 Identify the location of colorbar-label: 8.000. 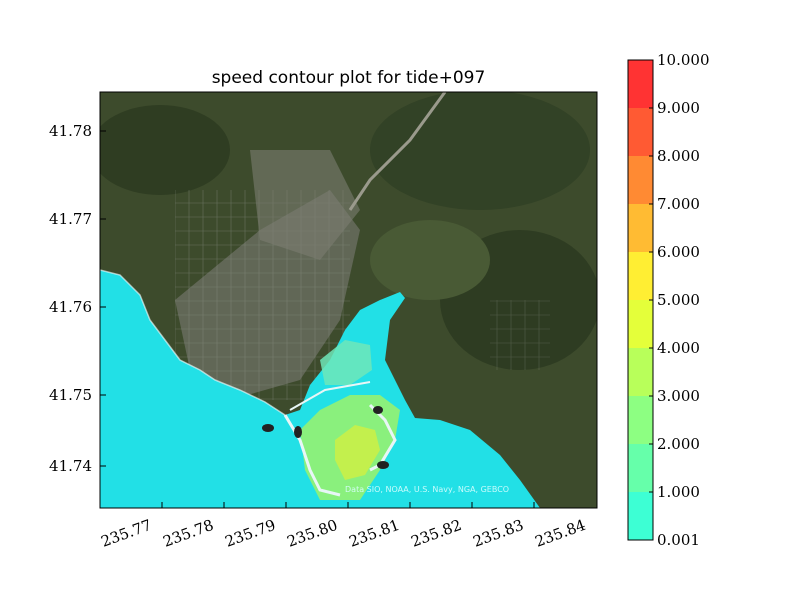
(678, 156).